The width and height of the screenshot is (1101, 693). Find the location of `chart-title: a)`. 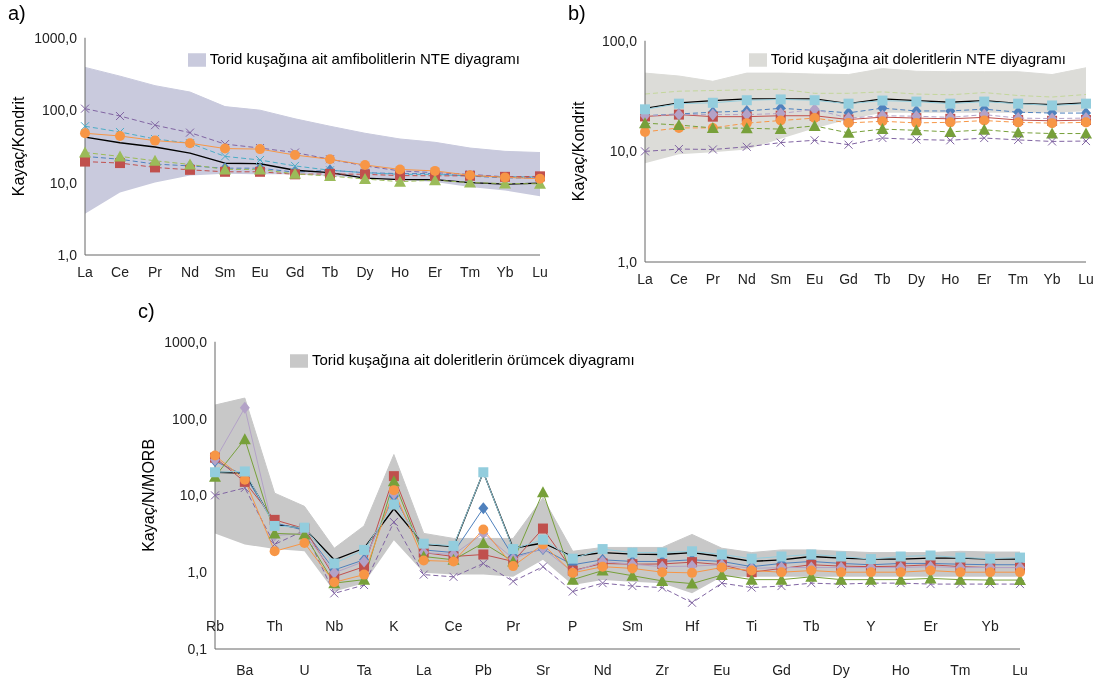

chart-title: a) is located at coordinates (17, 13).